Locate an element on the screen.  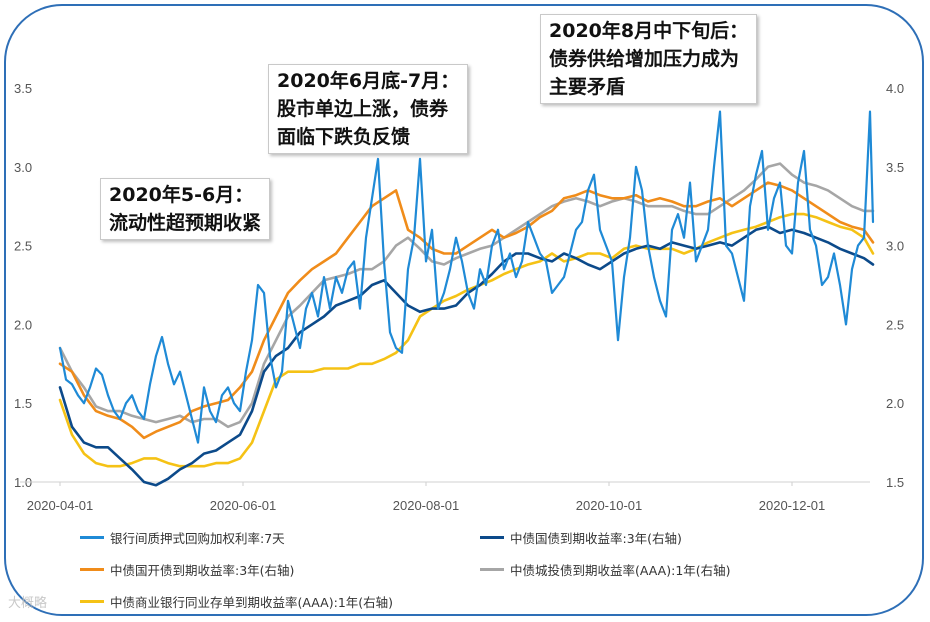
annotation-august: 2020年8月中下旬后： 债券供给增加压力成为 主要矛盾 is located at coordinates (649, 59).